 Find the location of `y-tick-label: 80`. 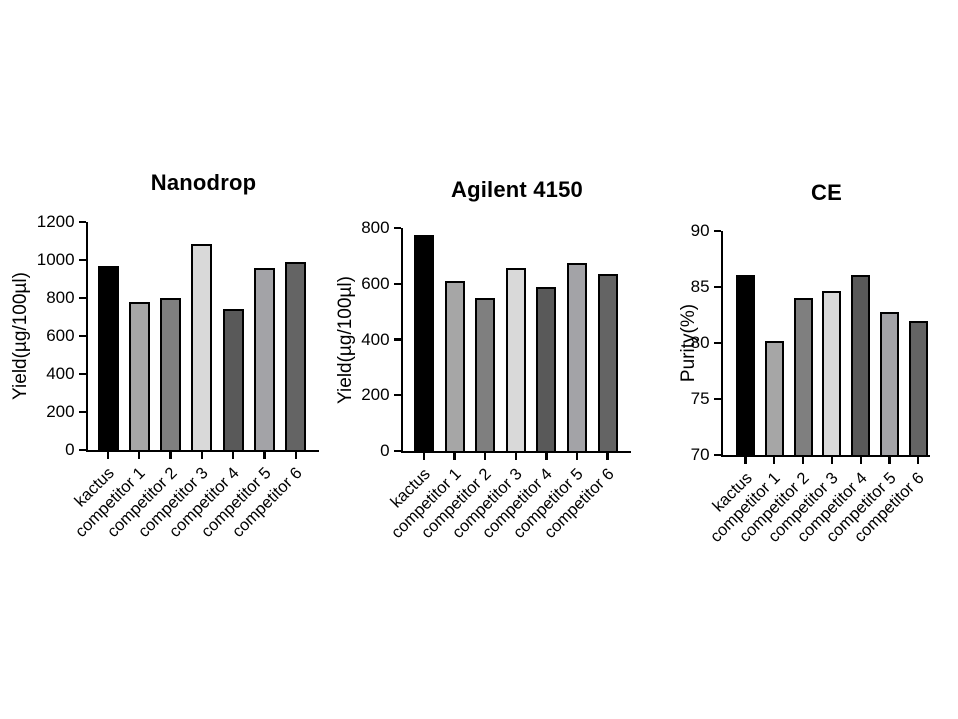

y-tick-label: 80 is located at coordinates (700, 342).